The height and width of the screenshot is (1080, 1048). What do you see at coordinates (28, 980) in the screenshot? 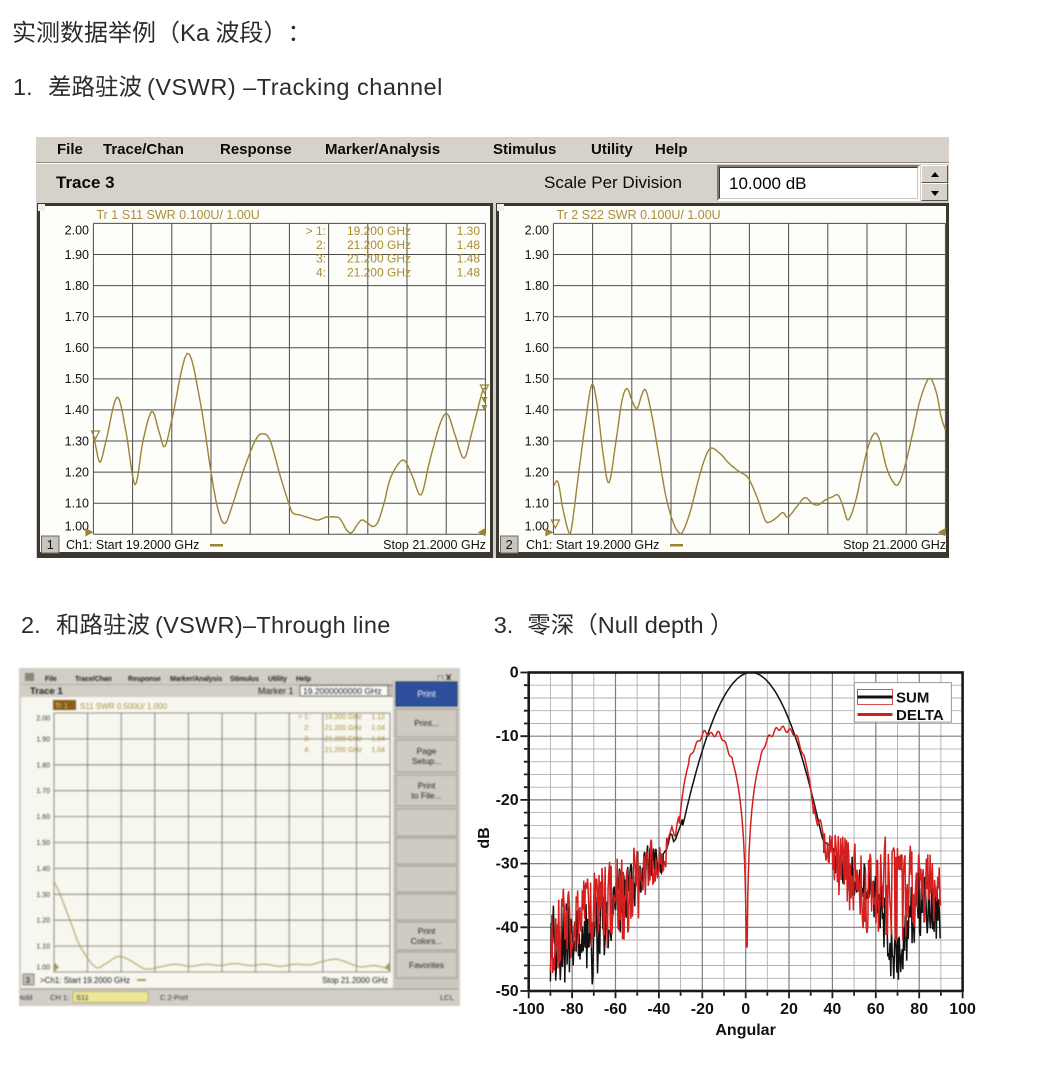
I see `svg-text: 3` at bounding box center [28, 980].